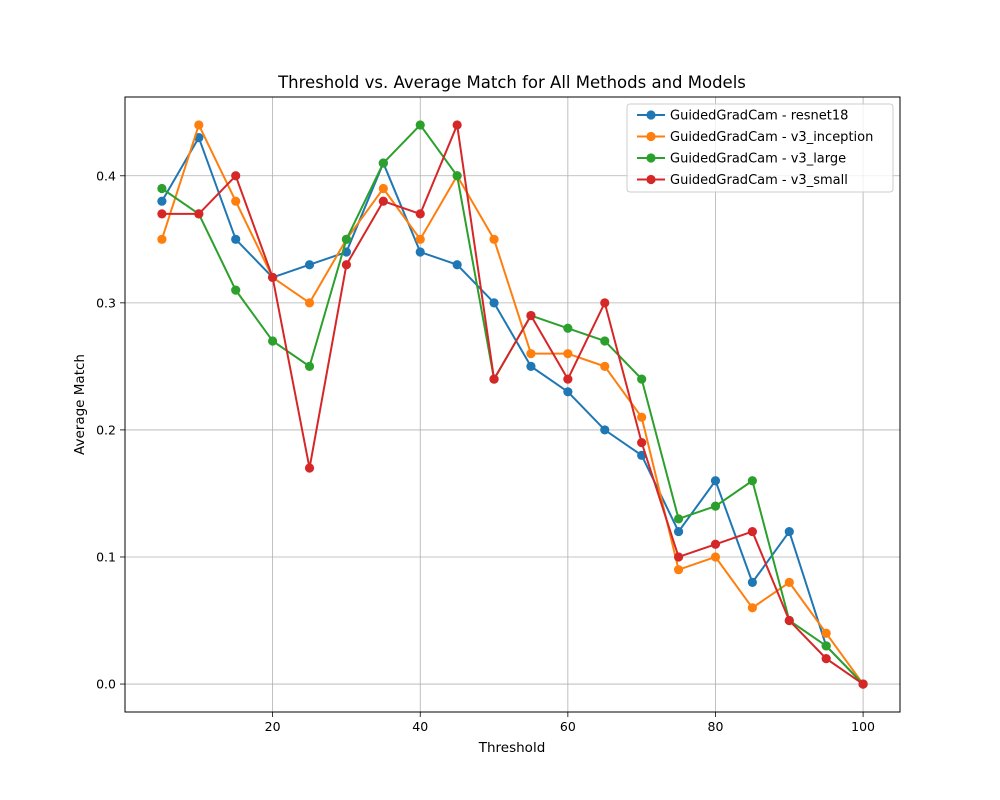  What do you see at coordinates (758, 159) in the screenshot?
I see `legend-label: GuidedGradCam - v3_large` at bounding box center [758, 159].